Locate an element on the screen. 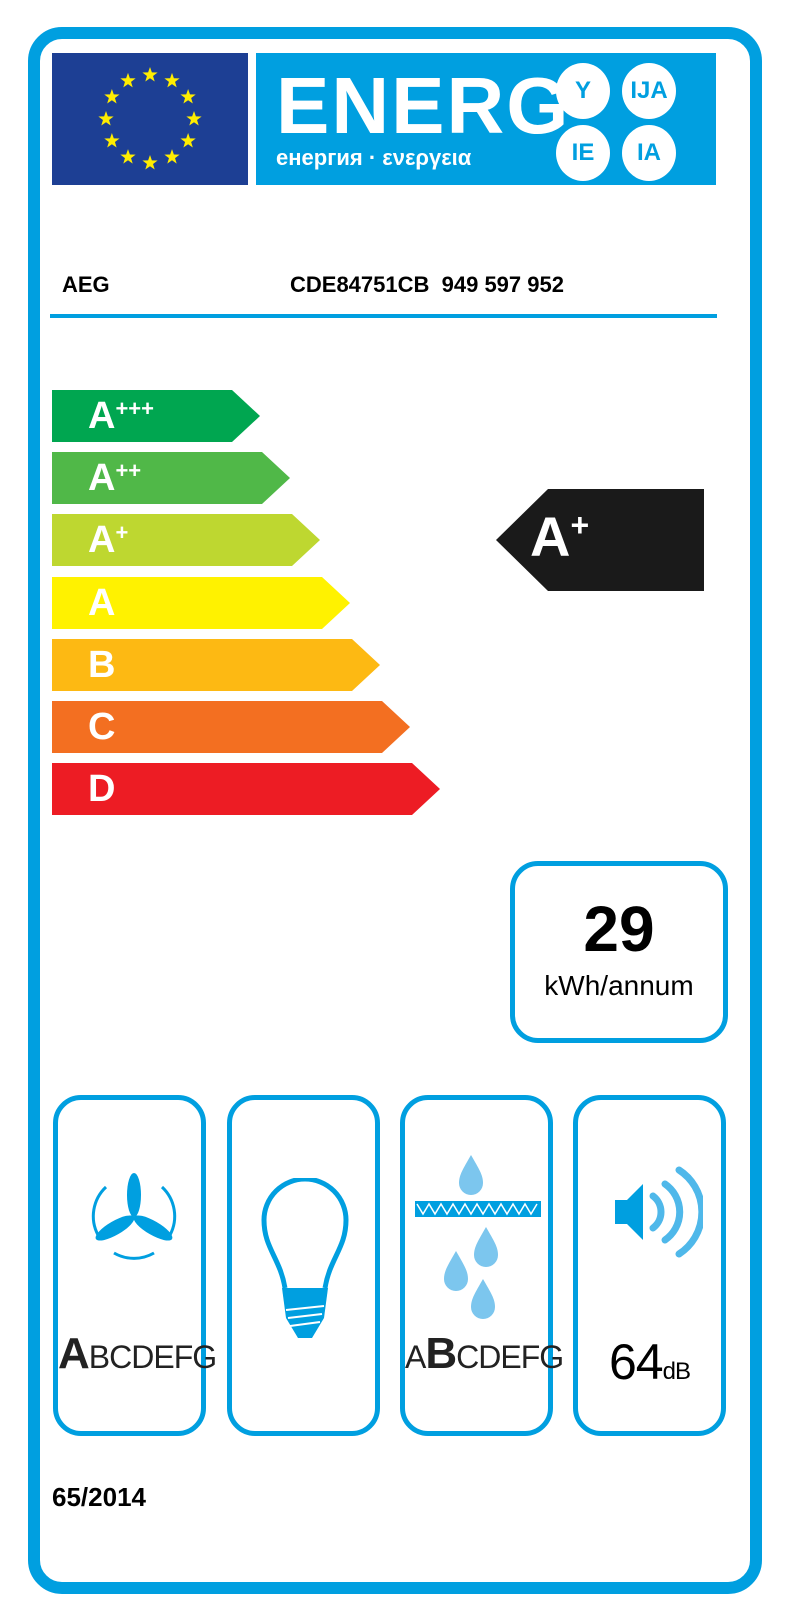 This screenshot has width=802, height=1603. energy-logo: ENERG енергия · ενεργεια Y IJA IE IA is located at coordinates (486, 119).